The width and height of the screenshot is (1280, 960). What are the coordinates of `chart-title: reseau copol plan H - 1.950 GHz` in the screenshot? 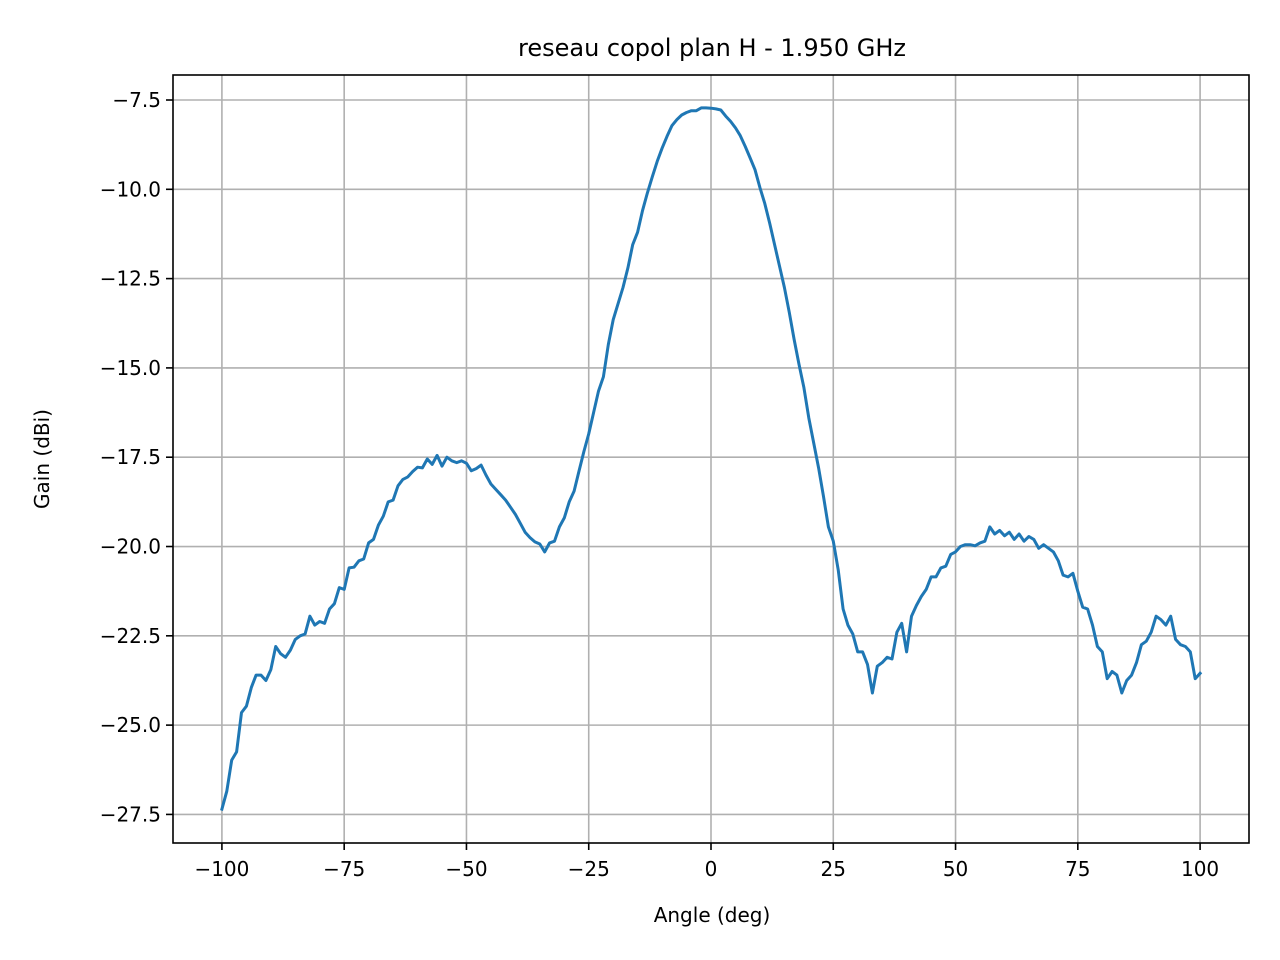 It's located at (712, 48).